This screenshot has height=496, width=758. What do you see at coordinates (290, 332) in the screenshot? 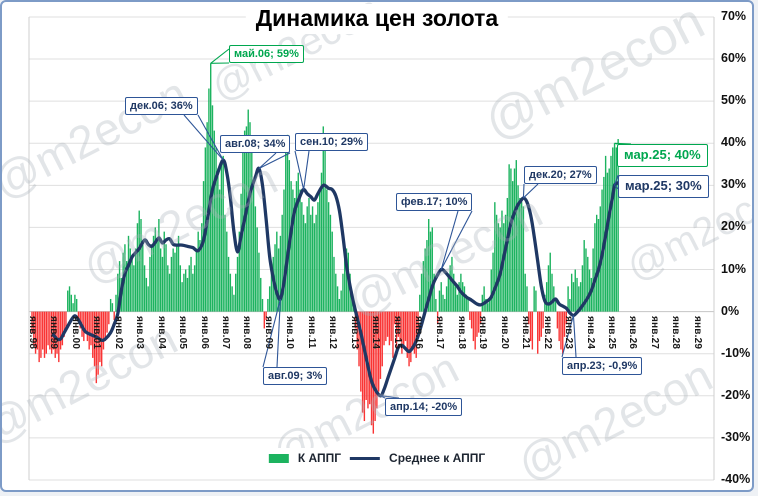
I see `x-tick-label: янв.10` at bounding box center [290, 332].